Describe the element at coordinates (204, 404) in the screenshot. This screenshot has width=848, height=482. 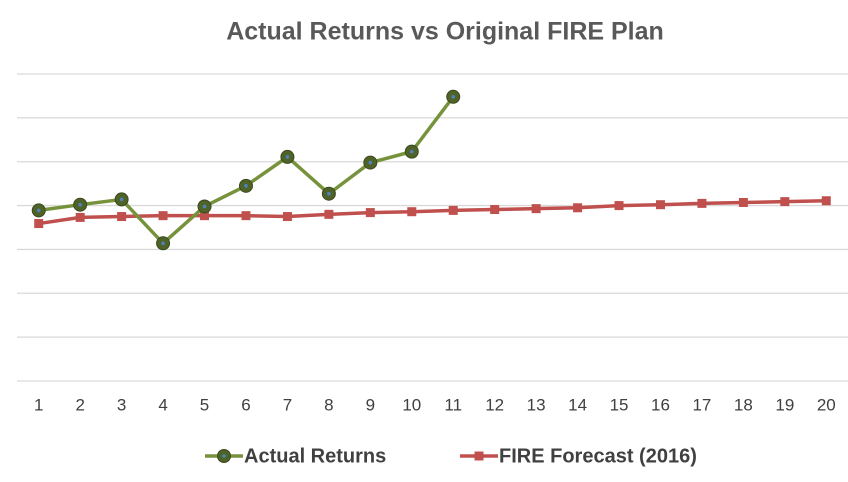
I see `x-tick-label: 5` at that location.